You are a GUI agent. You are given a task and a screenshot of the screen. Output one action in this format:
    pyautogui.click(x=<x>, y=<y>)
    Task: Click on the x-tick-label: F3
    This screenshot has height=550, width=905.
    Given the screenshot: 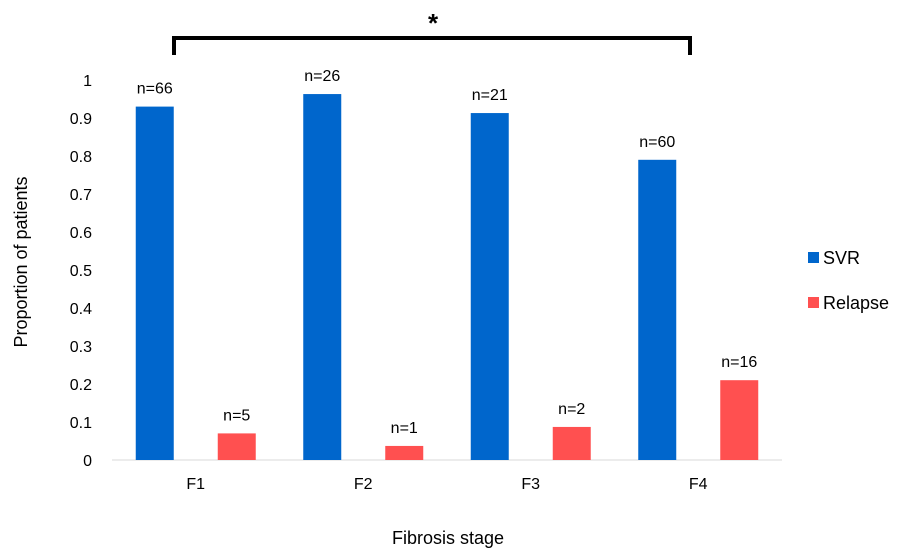 What is the action you would take?
    pyautogui.click(x=530, y=484)
    